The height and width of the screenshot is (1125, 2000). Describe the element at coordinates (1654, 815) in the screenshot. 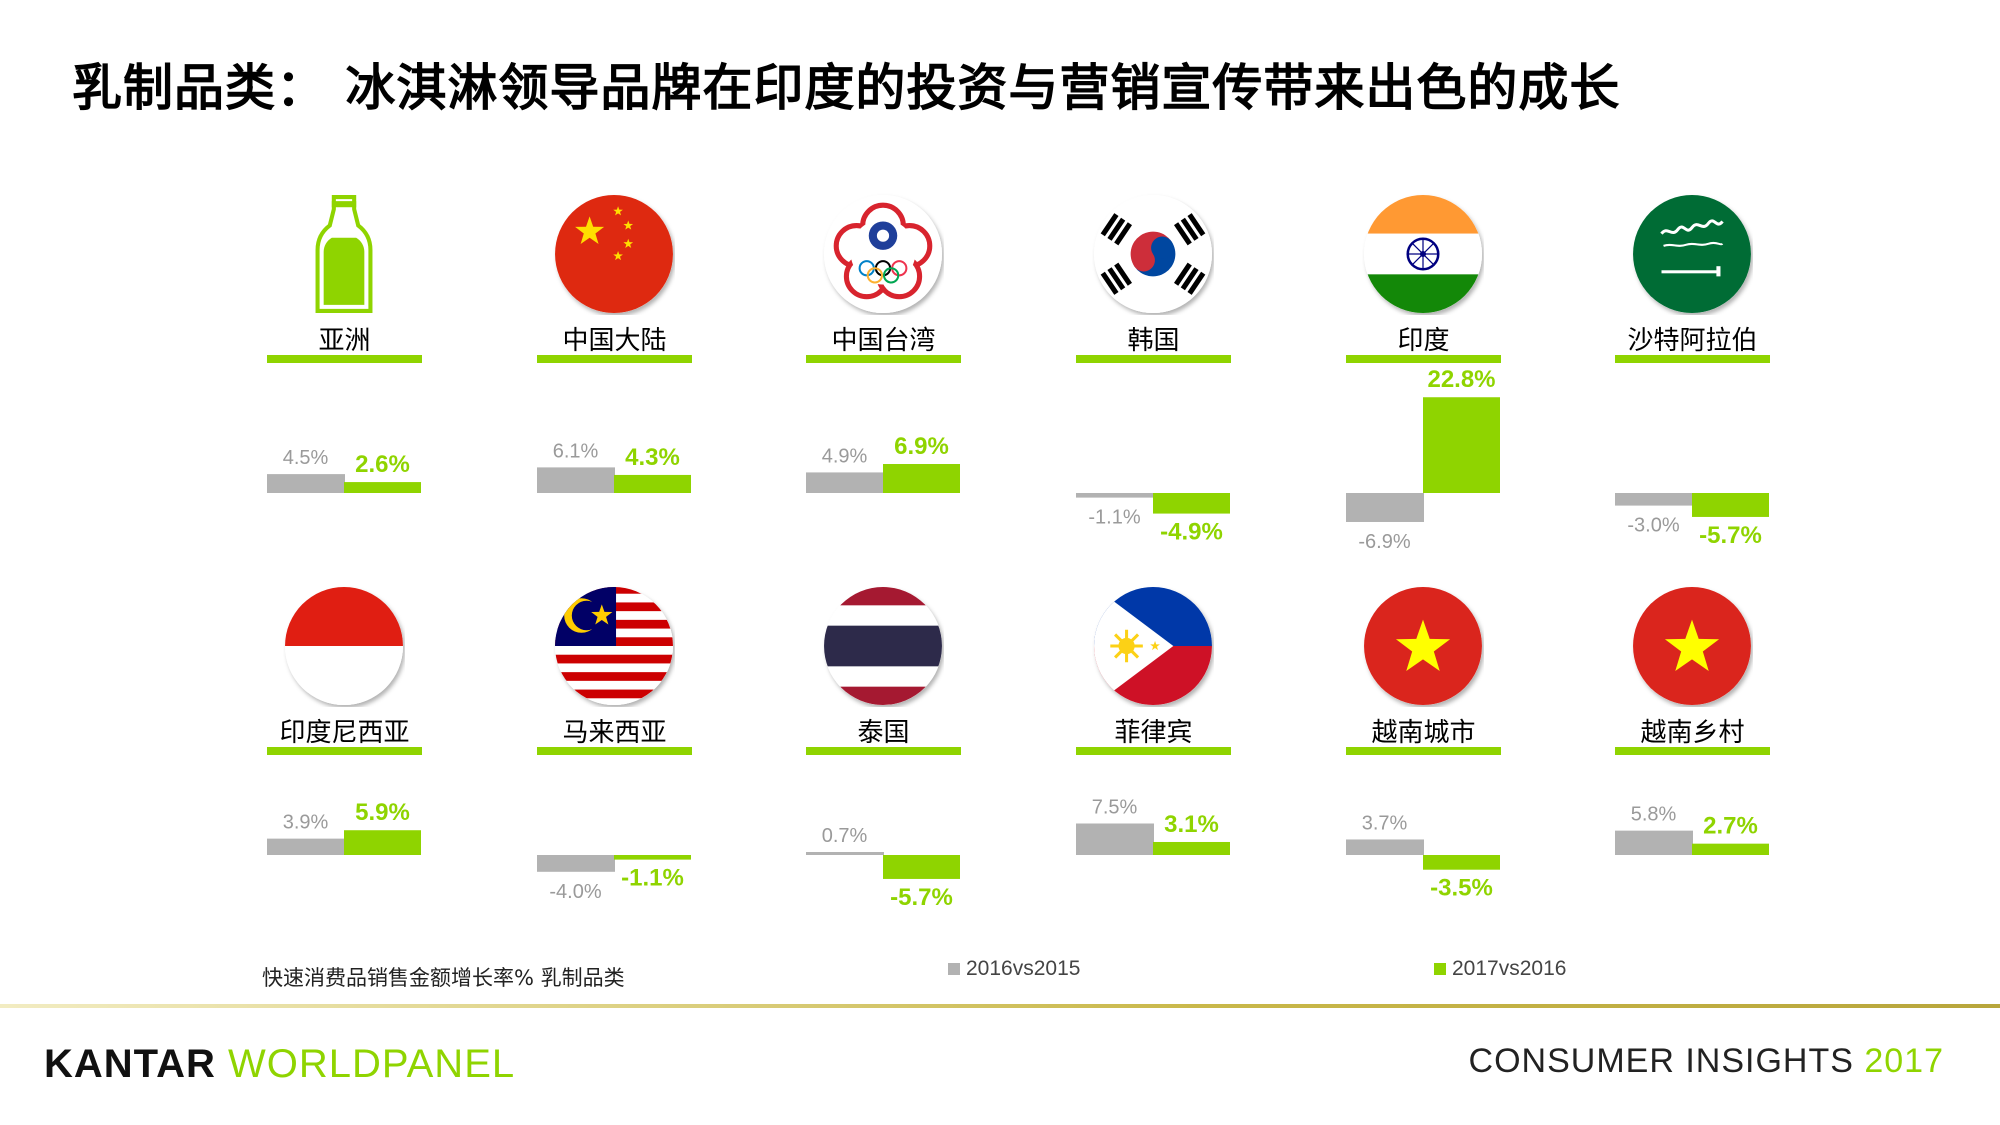

I see `value-label-2016vs2015: 5.8%` at that location.